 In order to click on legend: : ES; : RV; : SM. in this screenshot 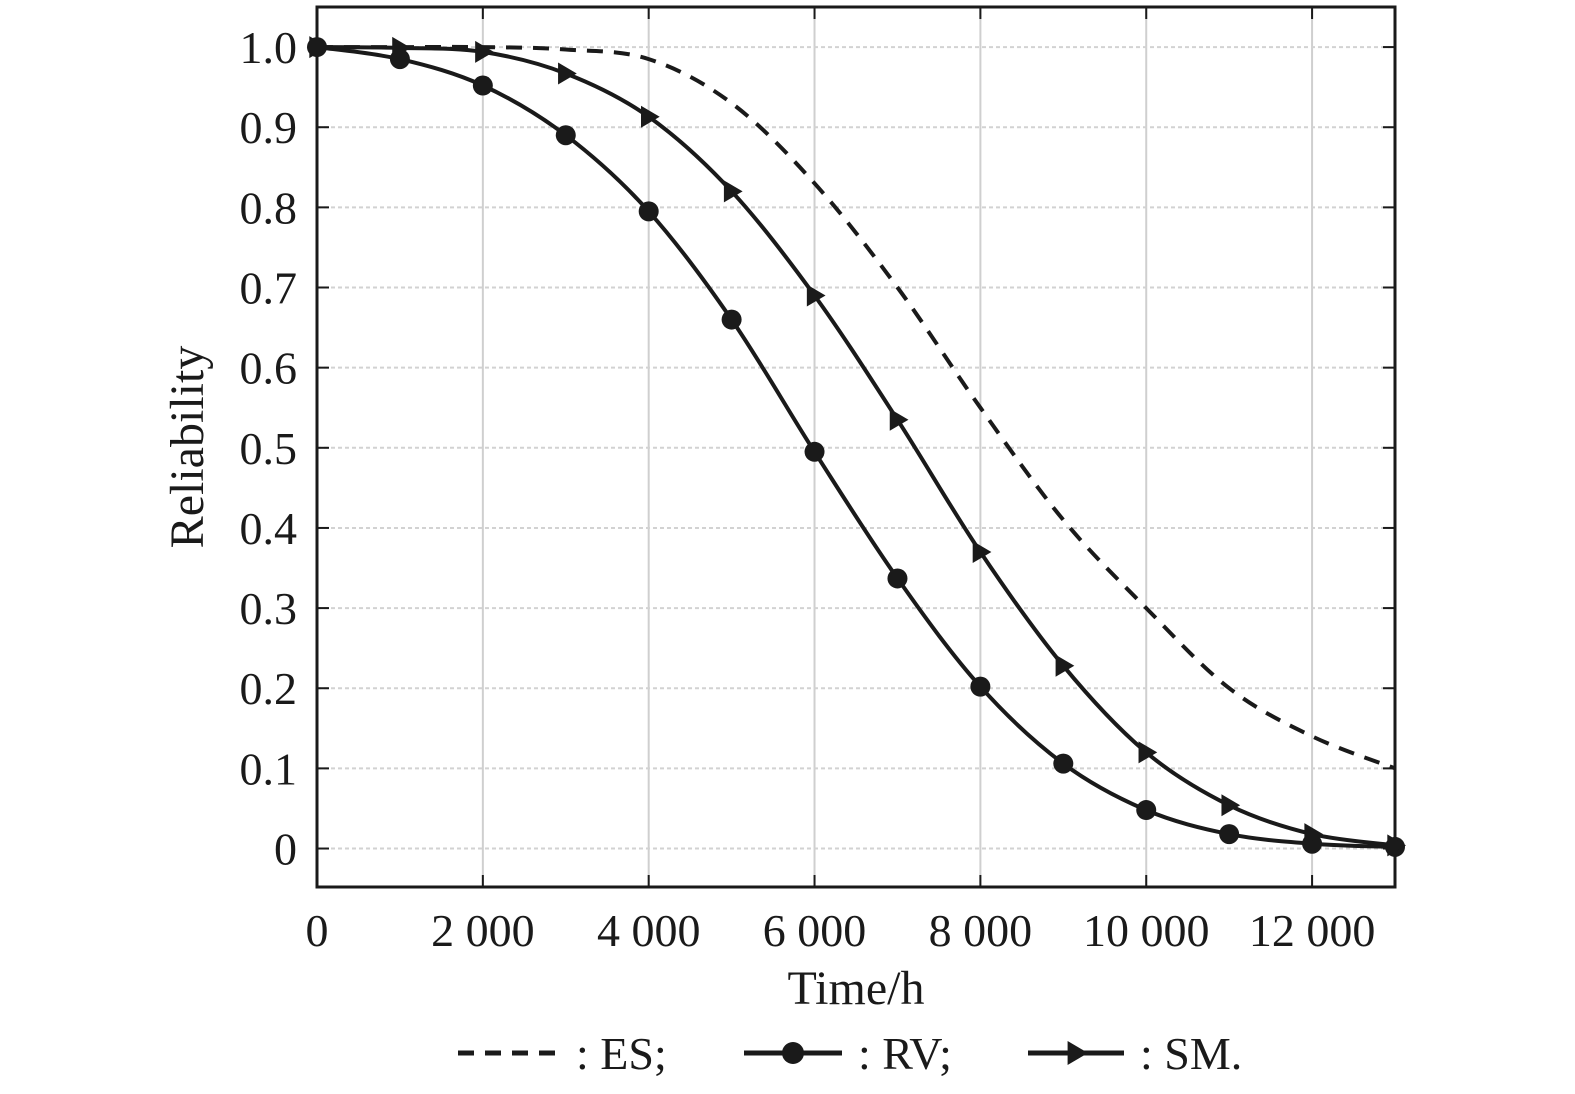, I will do `click(850, 1053)`.